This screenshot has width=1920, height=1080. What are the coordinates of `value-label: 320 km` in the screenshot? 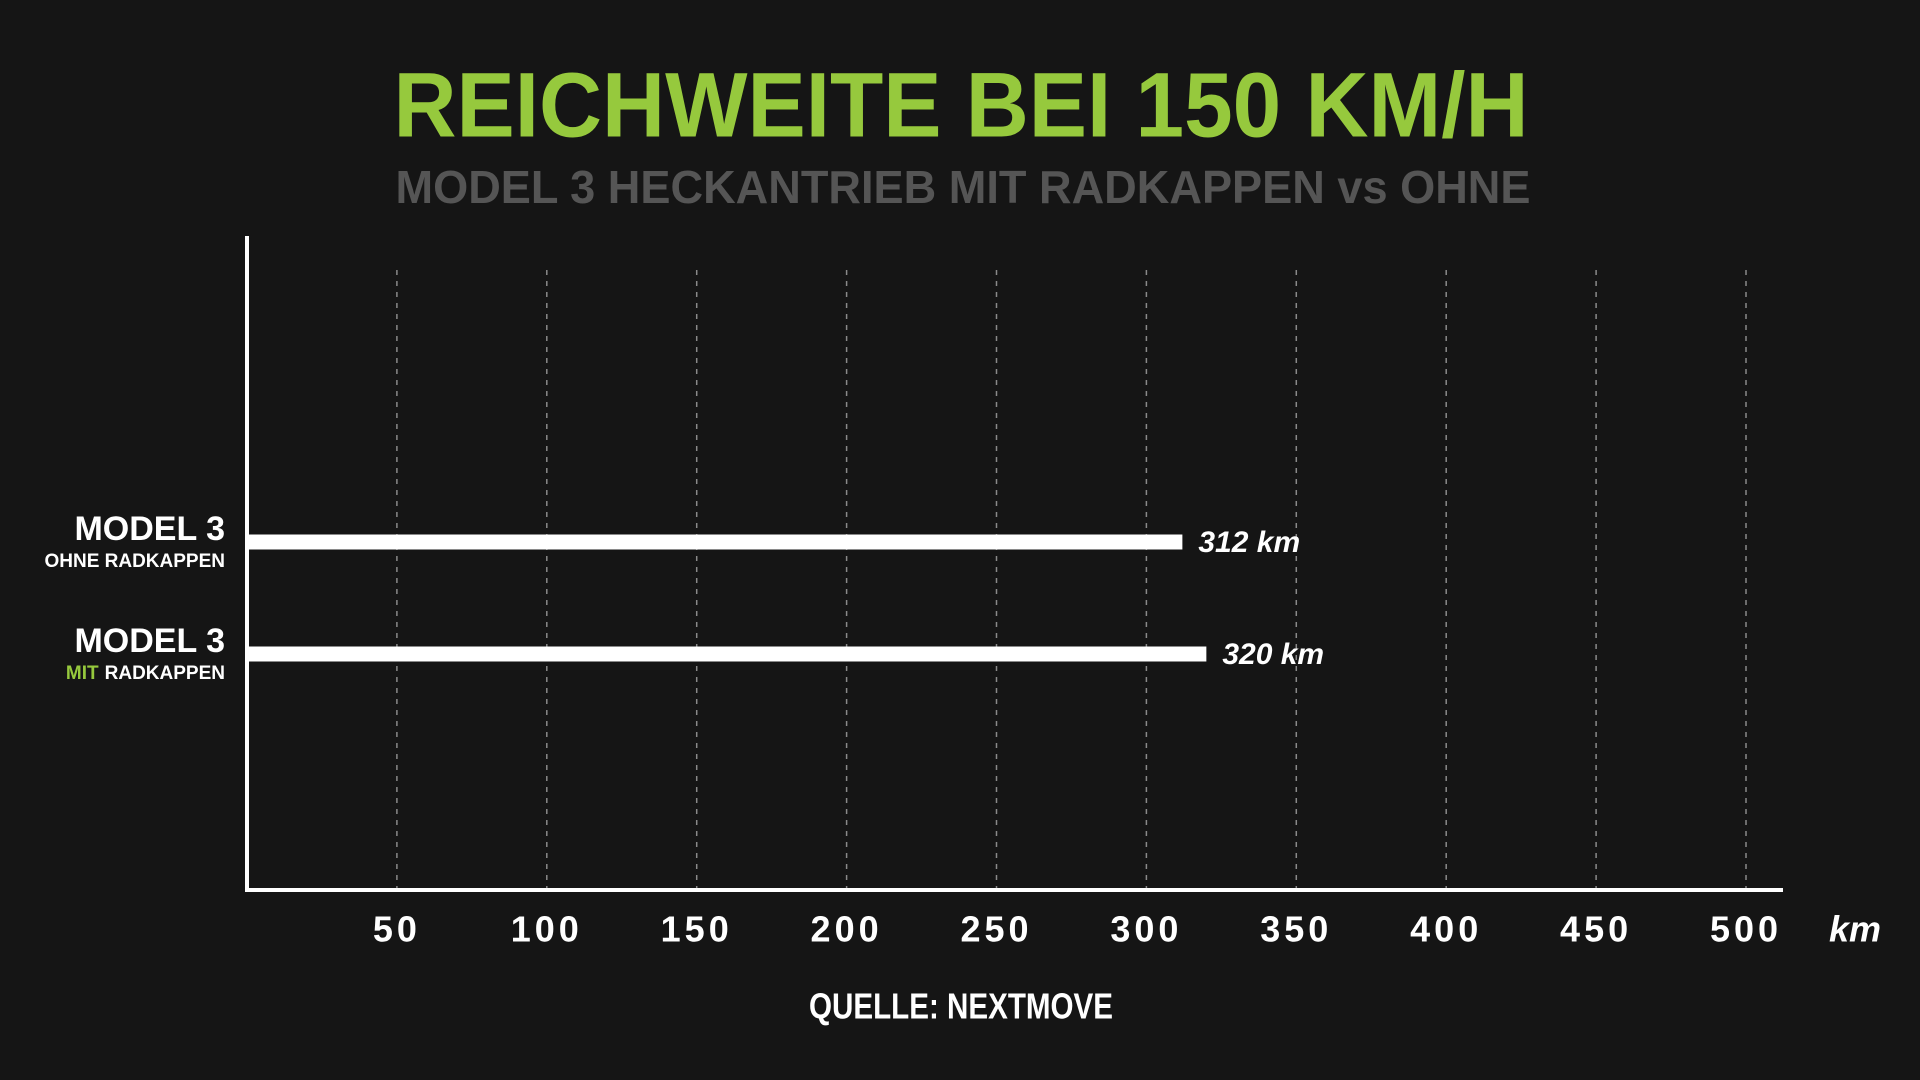 It's located at (1273, 654).